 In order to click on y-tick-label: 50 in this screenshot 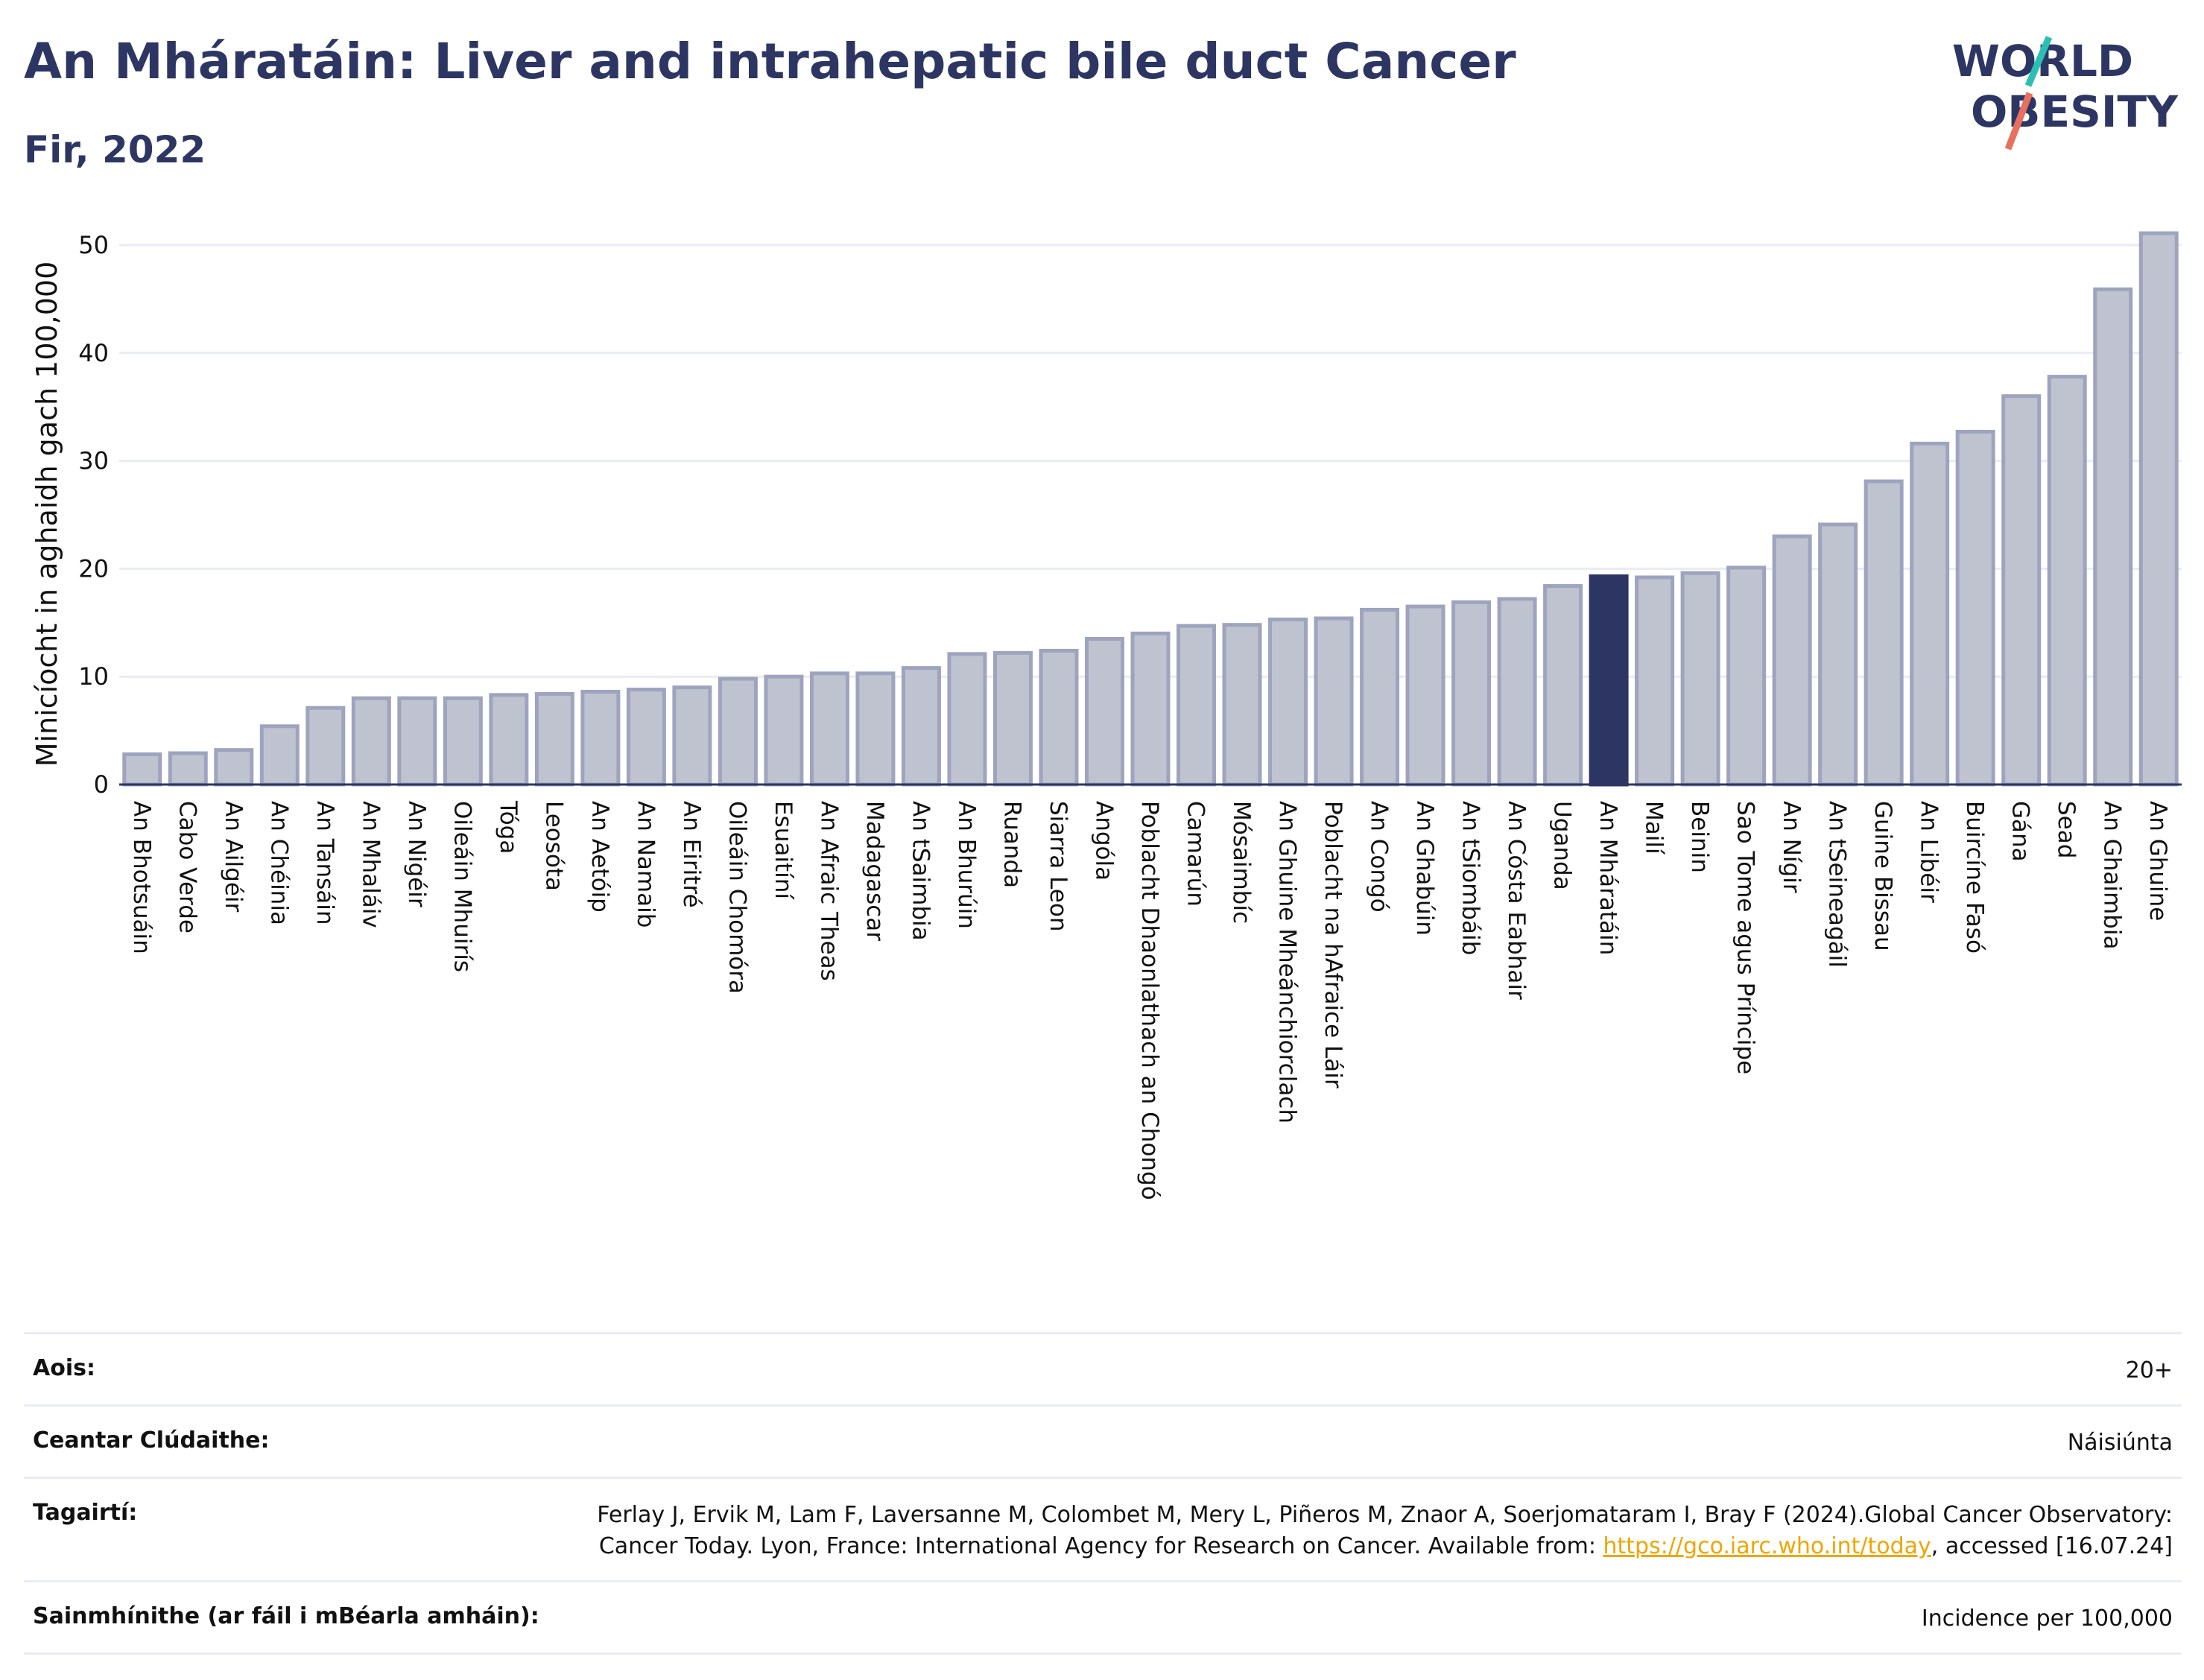, I will do `click(93, 245)`.